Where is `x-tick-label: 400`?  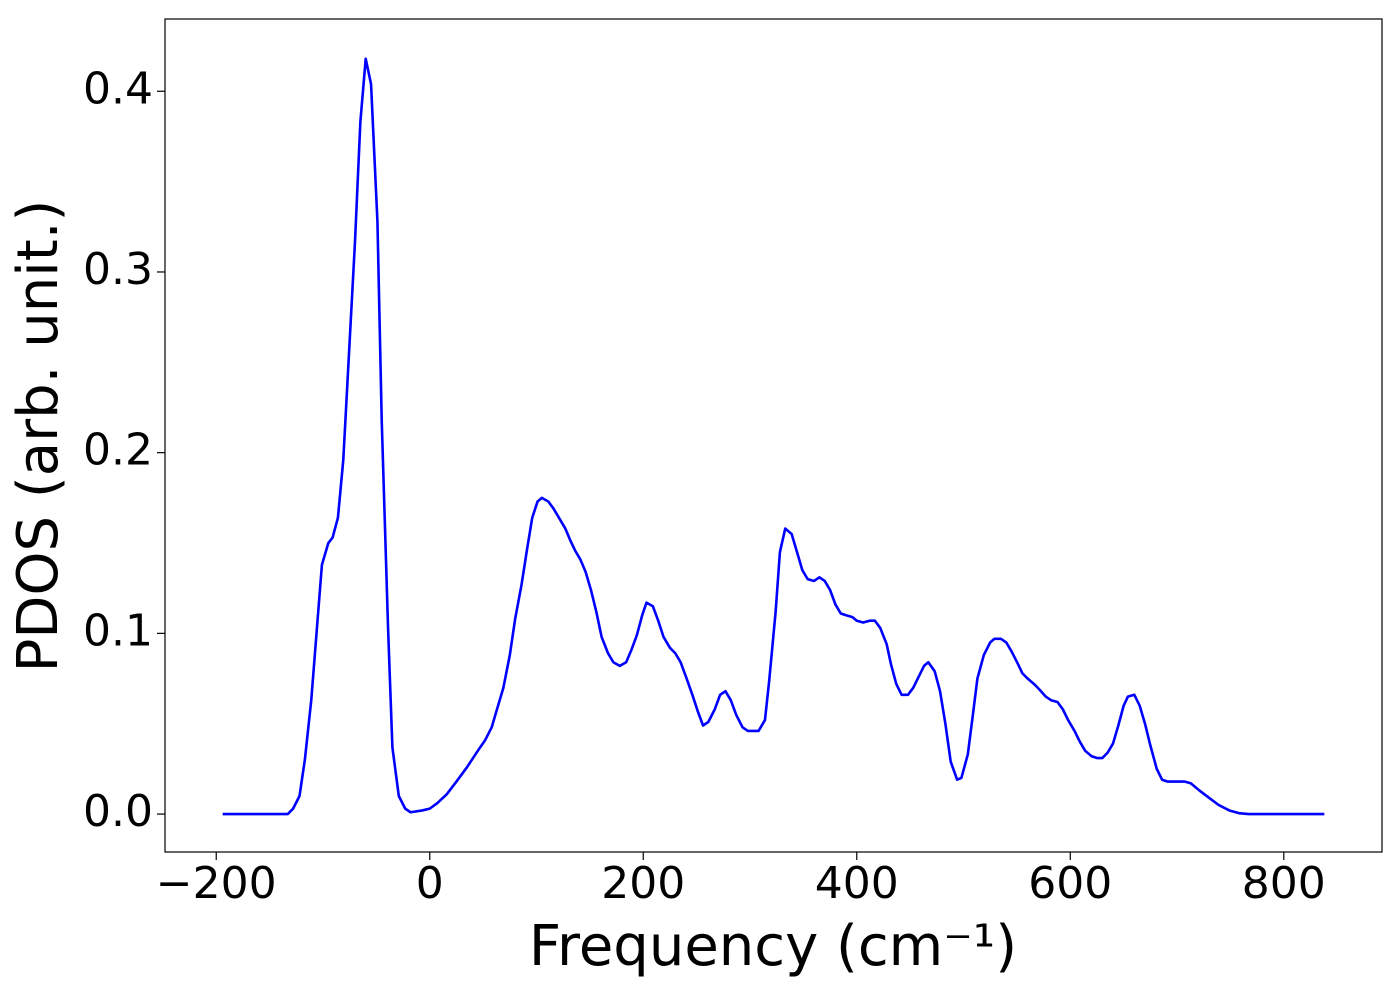
x-tick-label: 400 is located at coordinates (857, 883).